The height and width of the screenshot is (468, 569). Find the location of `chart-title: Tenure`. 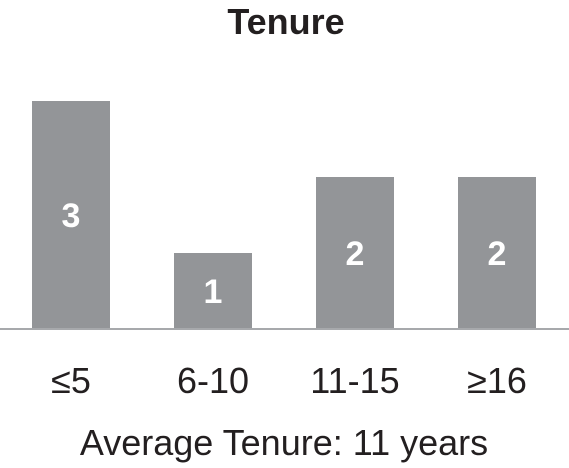

chart-title: Tenure is located at coordinates (285, 21).